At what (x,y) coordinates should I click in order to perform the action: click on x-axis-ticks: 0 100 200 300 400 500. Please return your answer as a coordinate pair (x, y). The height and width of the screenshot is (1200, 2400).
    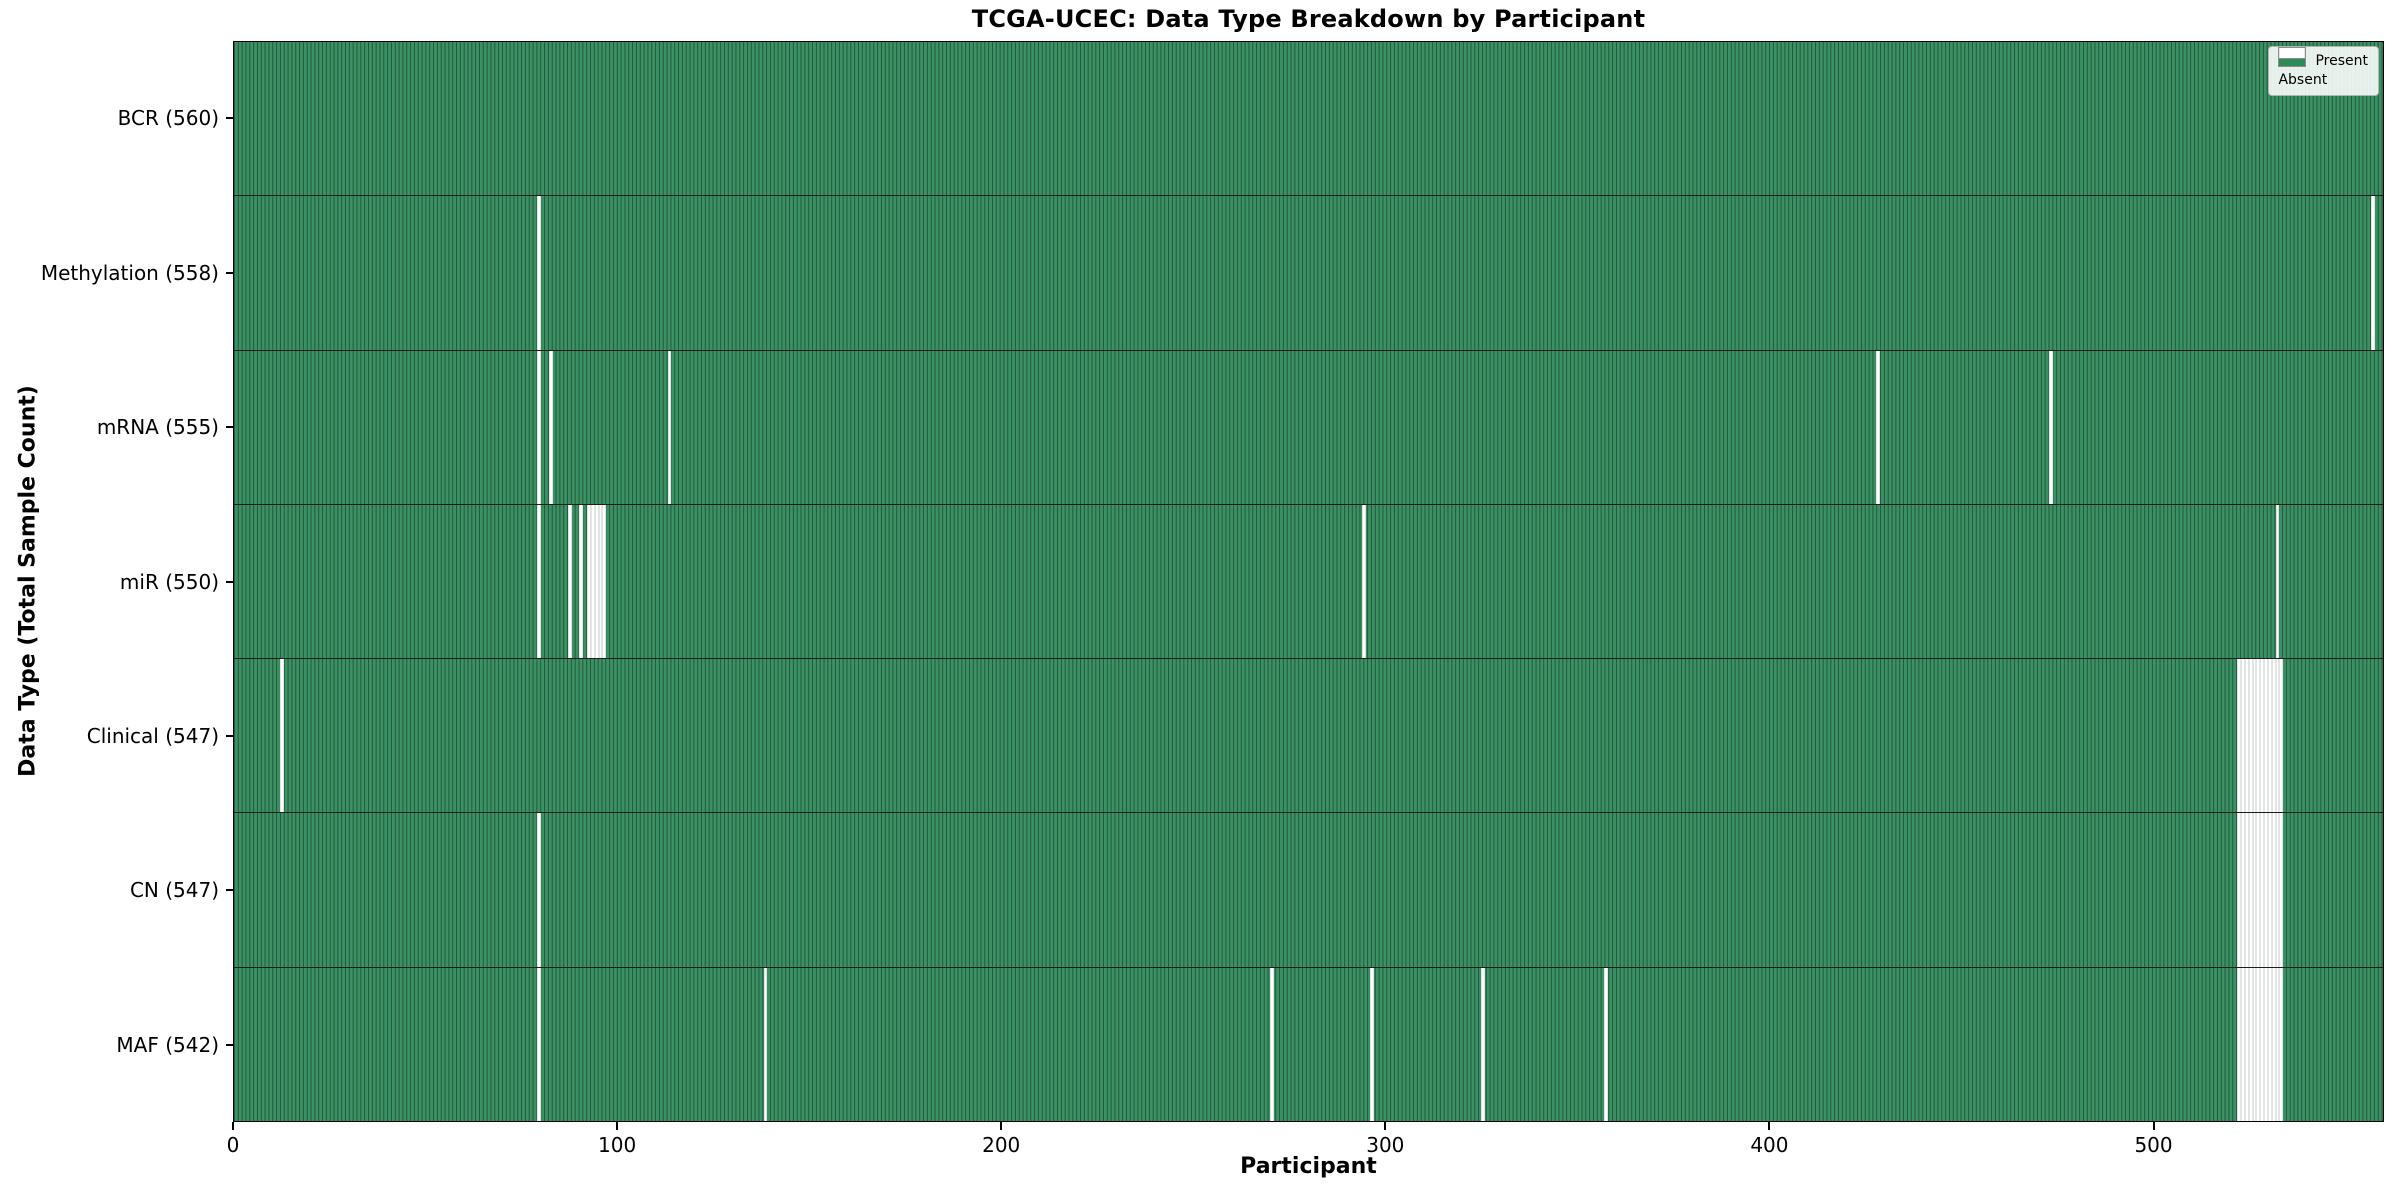
    Looking at the image, I should click on (1305, 1142).